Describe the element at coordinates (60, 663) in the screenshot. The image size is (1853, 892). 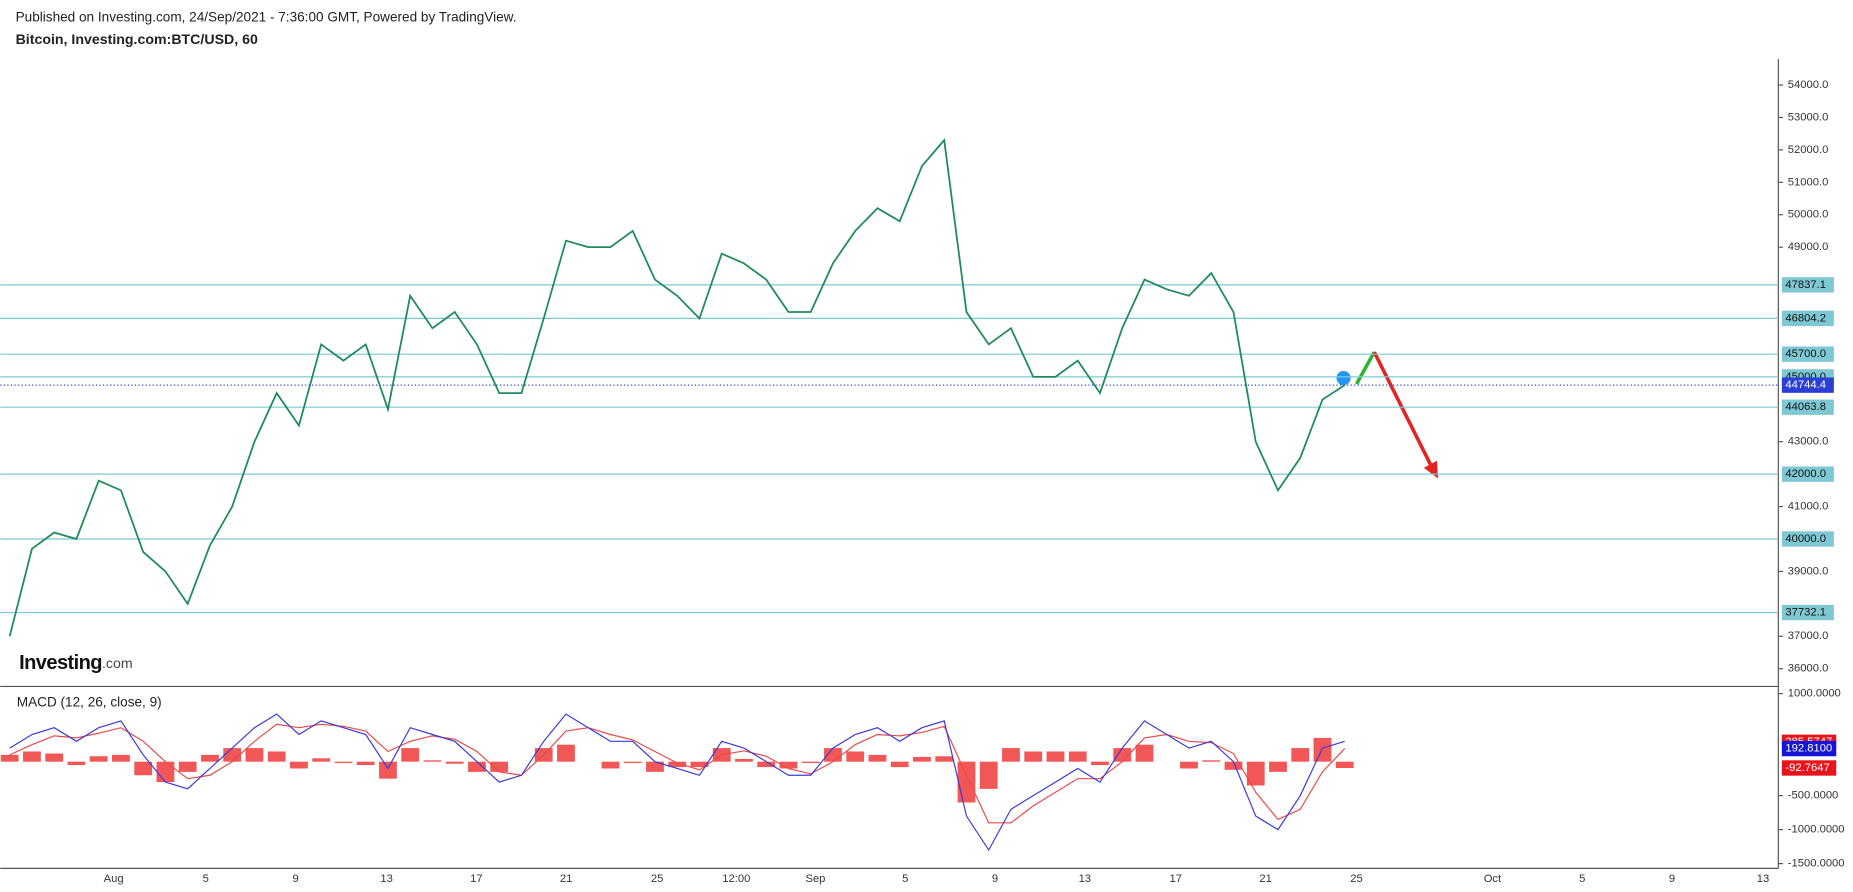
I see `logo-main: Investing` at that location.